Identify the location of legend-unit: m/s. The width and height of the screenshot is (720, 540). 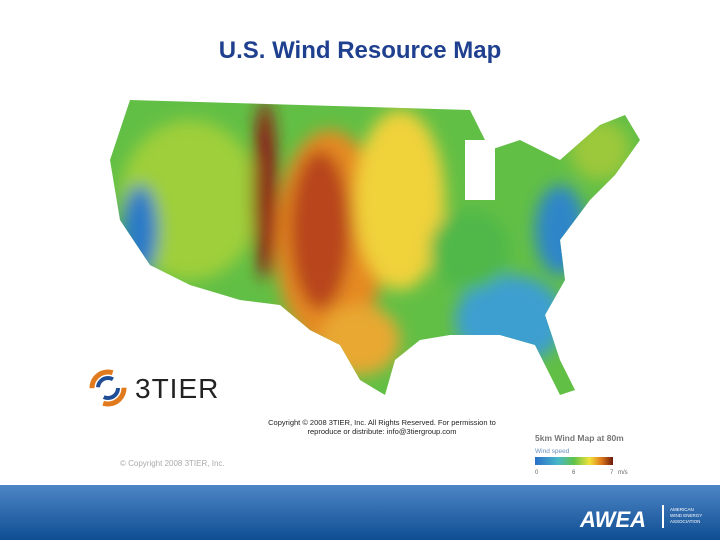
(623, 473).